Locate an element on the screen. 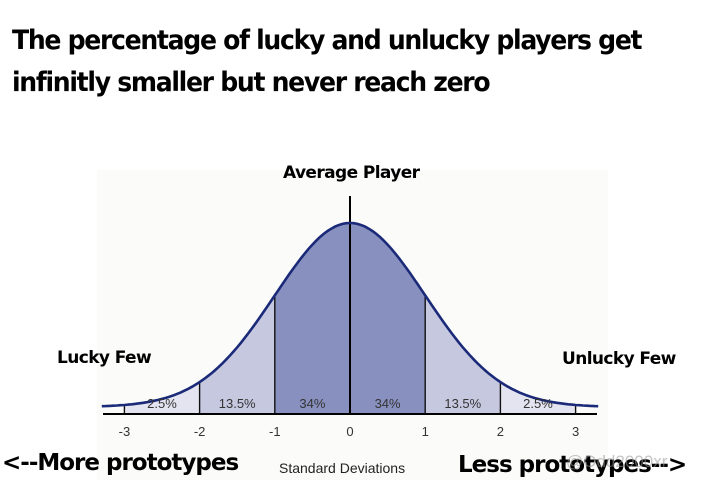 The height and width of the screenshot is (492, 704). x-tick-label: 0 is located at coordinates (350, 431).